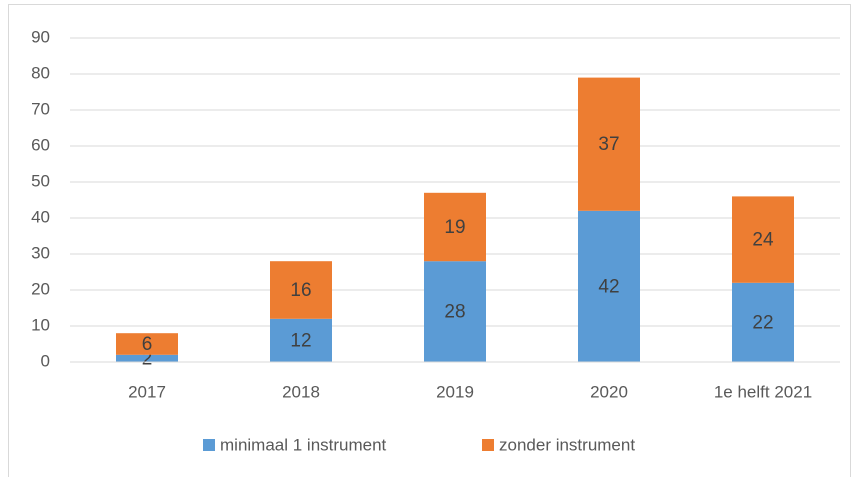 The height and width of the screenshot is (477, 856). I want to click on x-tick-label: 2018, so click(301, 391).